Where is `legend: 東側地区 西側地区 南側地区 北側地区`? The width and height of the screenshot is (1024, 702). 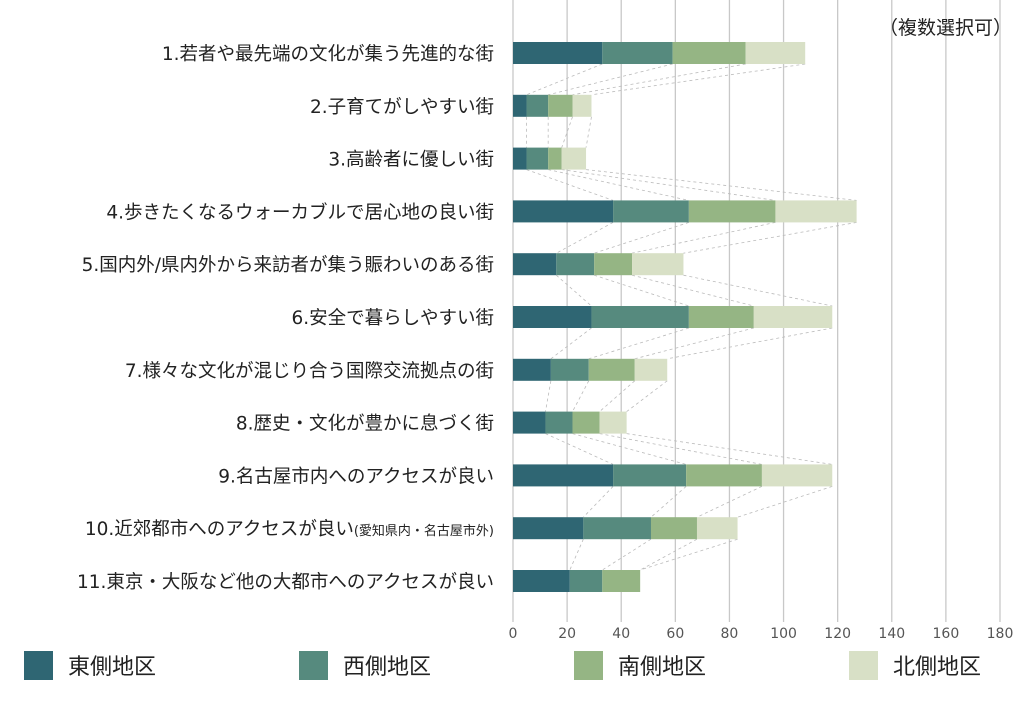
legend: 東側地区 西側地区 南側地区 北側地区 is located at coordinates (502, 665).